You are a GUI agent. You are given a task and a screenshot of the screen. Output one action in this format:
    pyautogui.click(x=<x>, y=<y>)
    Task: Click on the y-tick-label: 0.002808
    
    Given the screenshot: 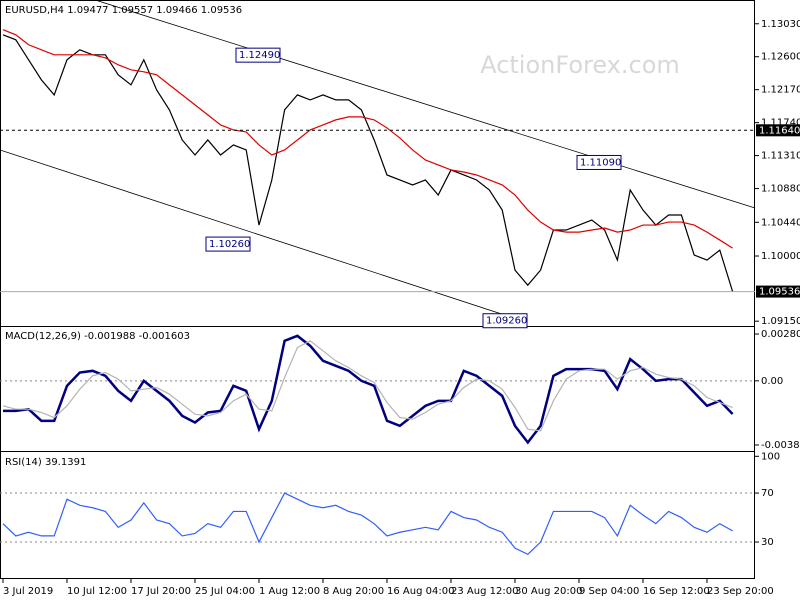 What is the action you would take?
    pyautogui.click(x=780, y=334)
    